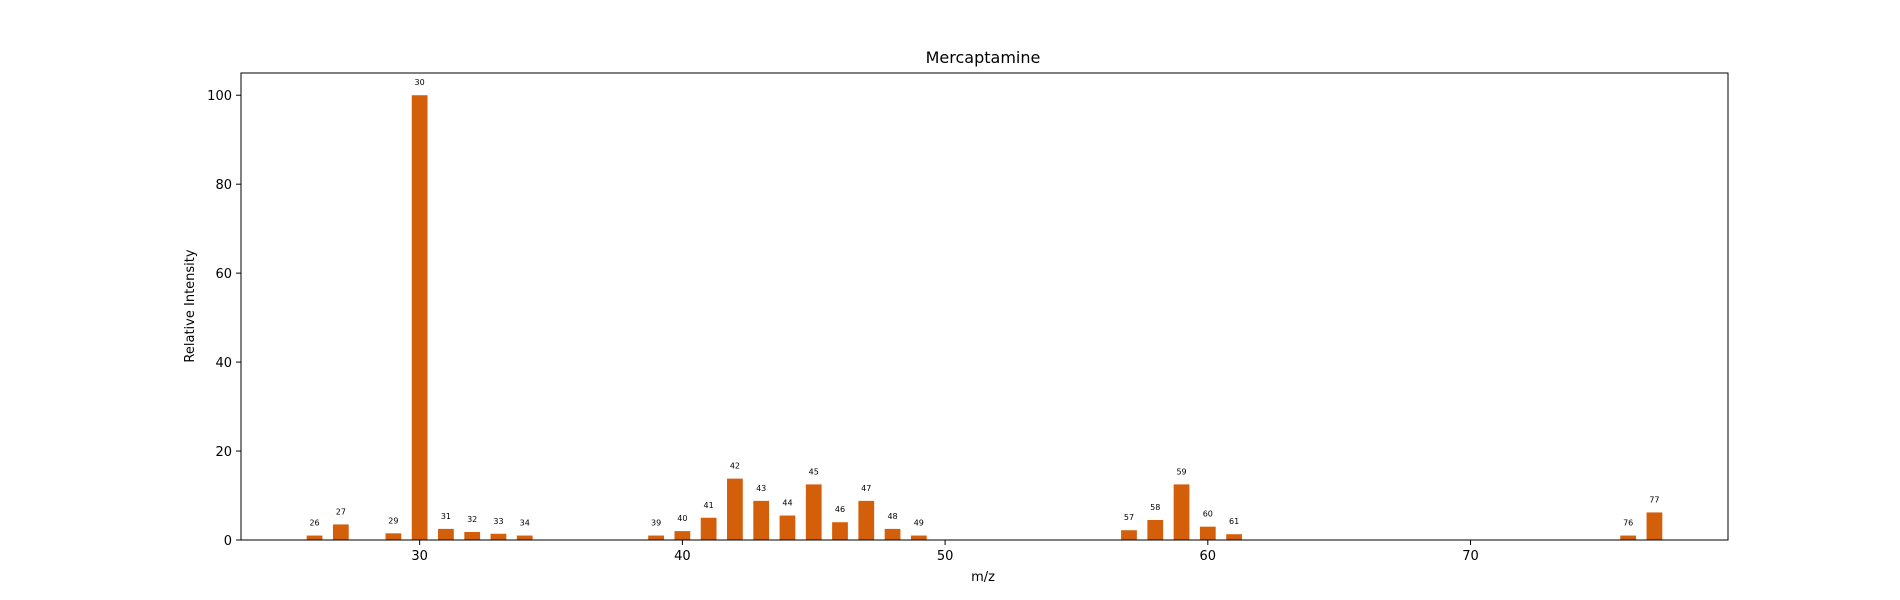 The image size is (1900, 600). Describe the element at coordinates (1628, 523) in the screenshot. I see `bar-label-76: 76` at that location.